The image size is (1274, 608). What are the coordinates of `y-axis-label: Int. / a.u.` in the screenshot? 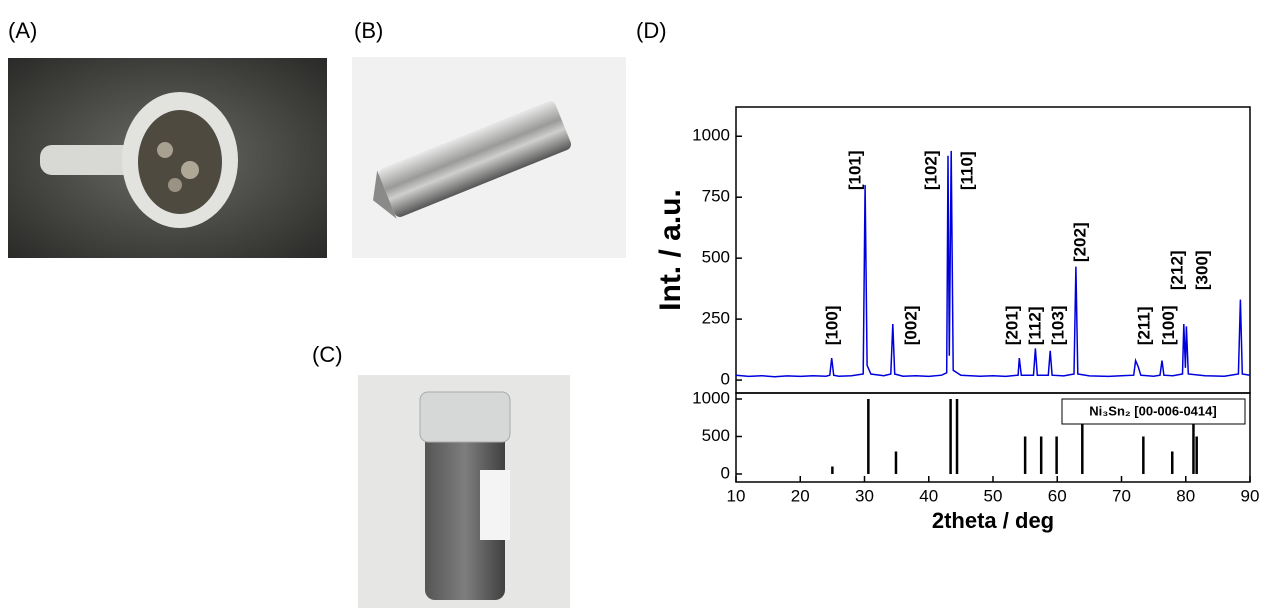 It's located at (670, 250).